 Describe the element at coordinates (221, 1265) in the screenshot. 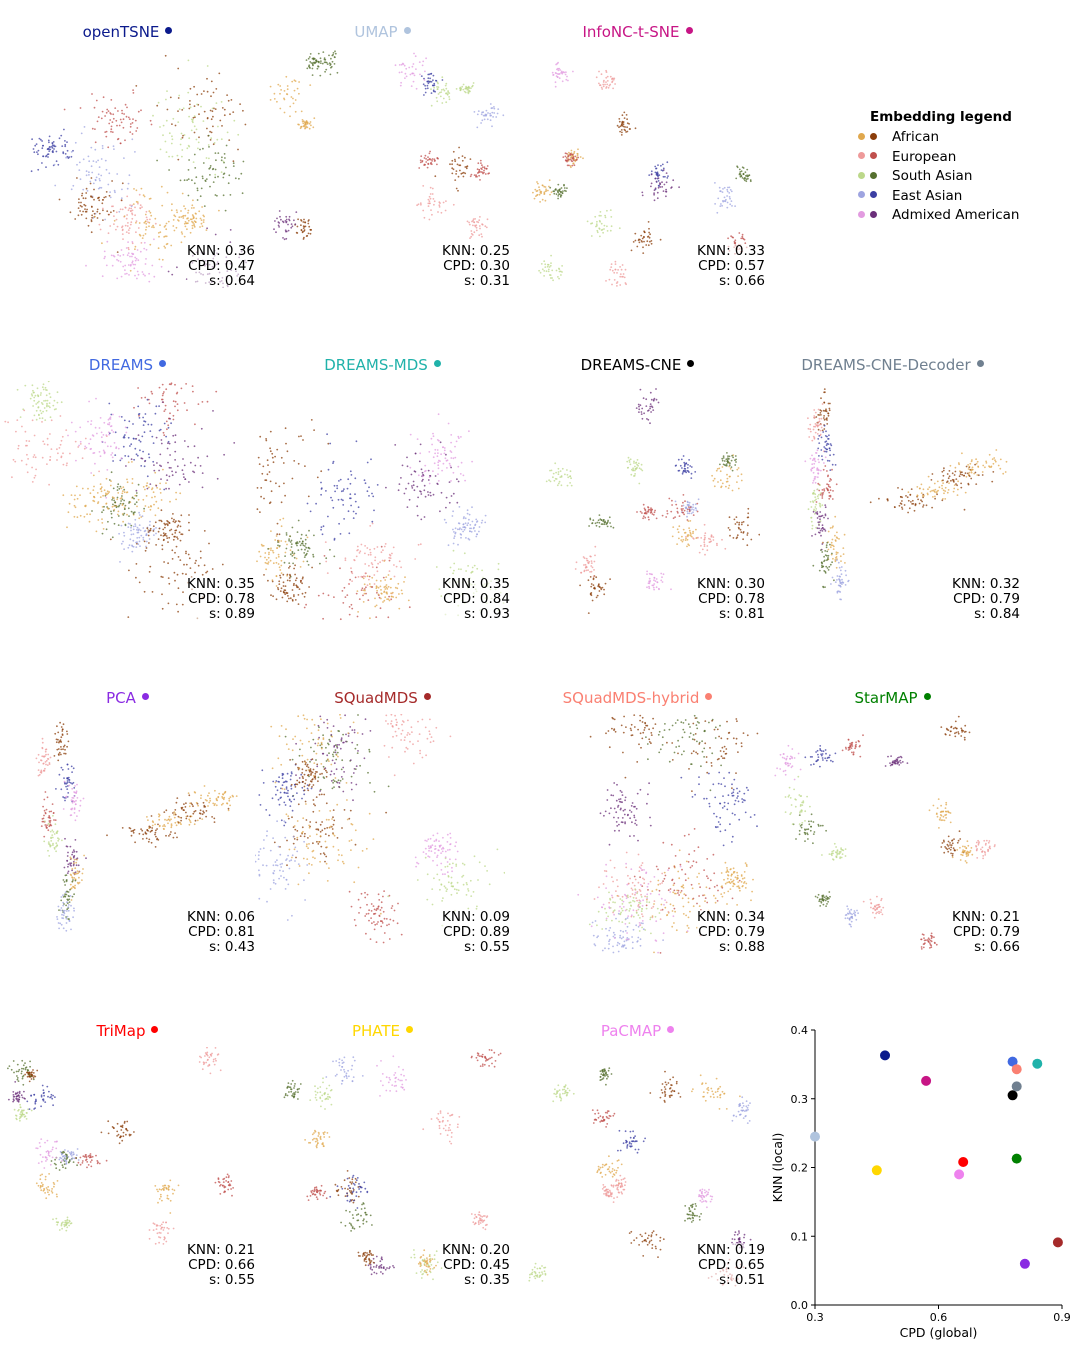

I see `metric-cpd: CPD: 0.66` at that location.